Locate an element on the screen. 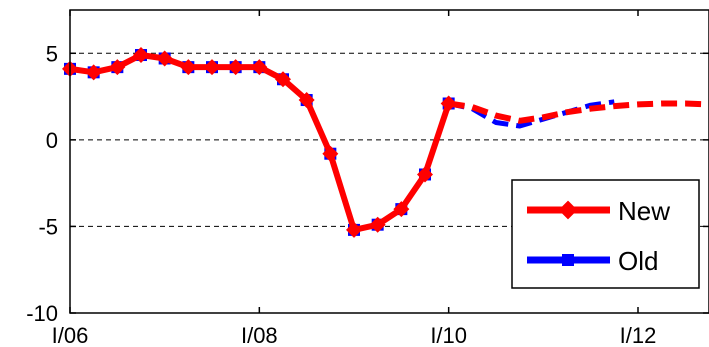 This screenshot has width=709, height=347. x-tick-label-2: I/10 is located at coordinates (448, 335).